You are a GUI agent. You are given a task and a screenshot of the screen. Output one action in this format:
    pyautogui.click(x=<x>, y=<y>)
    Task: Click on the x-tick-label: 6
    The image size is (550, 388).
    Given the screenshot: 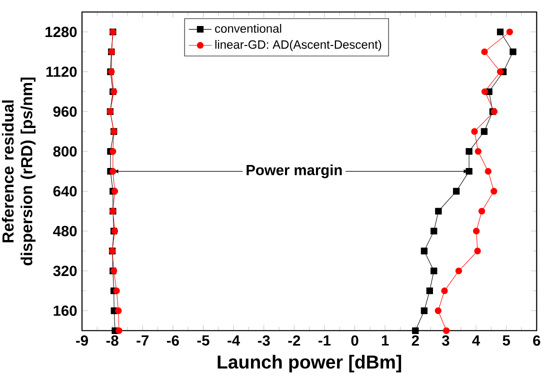 What is the action you would take?
    pyautogui.click(x=536, y=340)
    